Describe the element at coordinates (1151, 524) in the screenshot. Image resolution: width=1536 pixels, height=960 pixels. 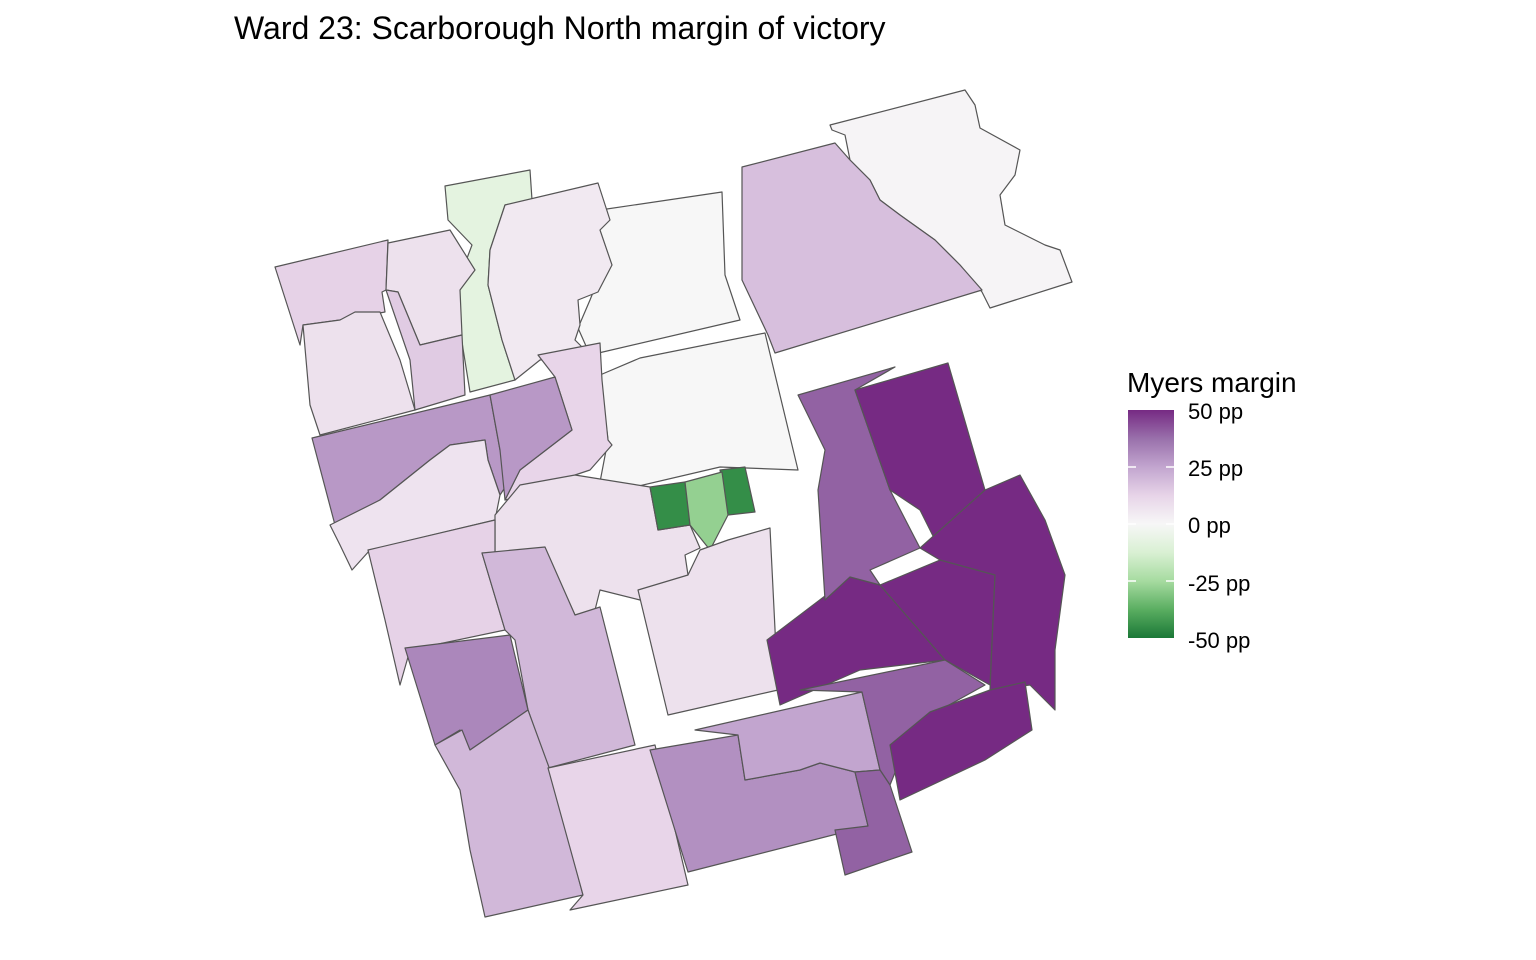
I see `legend-colorbar` at that location.